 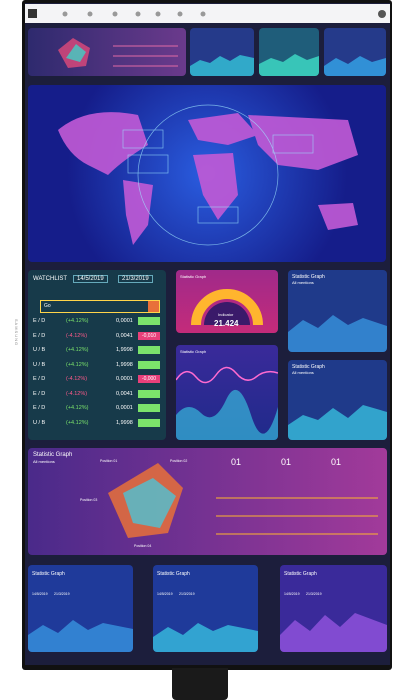 I want to click on nav-icons, so click(x=207, y=13).